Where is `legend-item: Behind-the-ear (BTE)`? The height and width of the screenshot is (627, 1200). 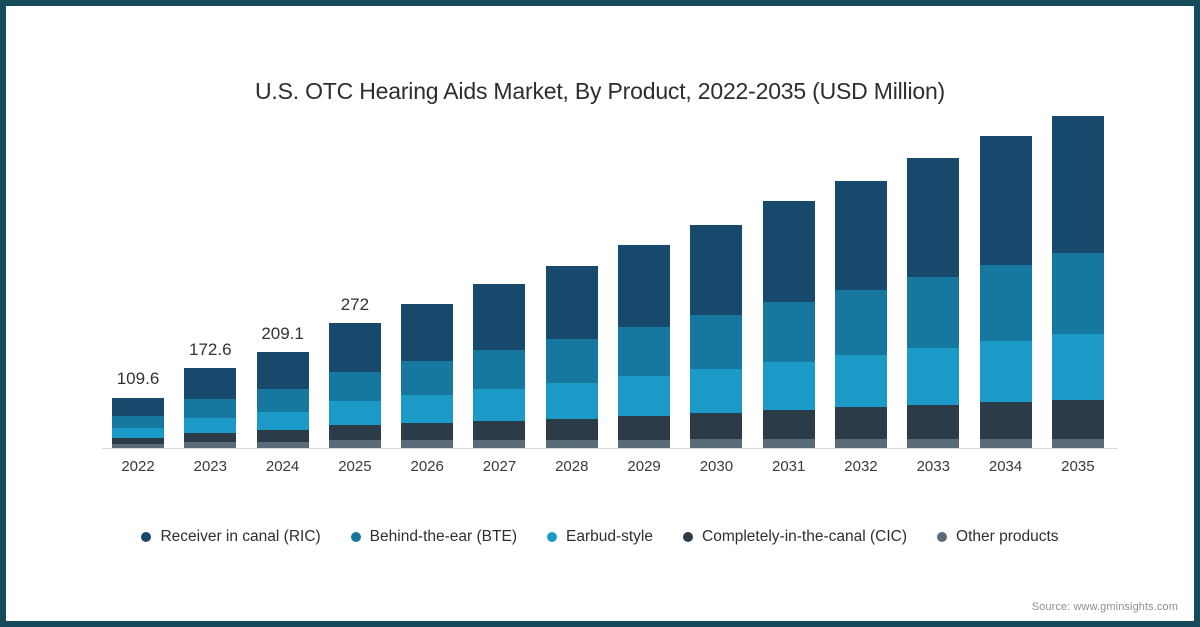
legend-item: Behind-the-ear (BTE) is located at coordinates (433, 537).